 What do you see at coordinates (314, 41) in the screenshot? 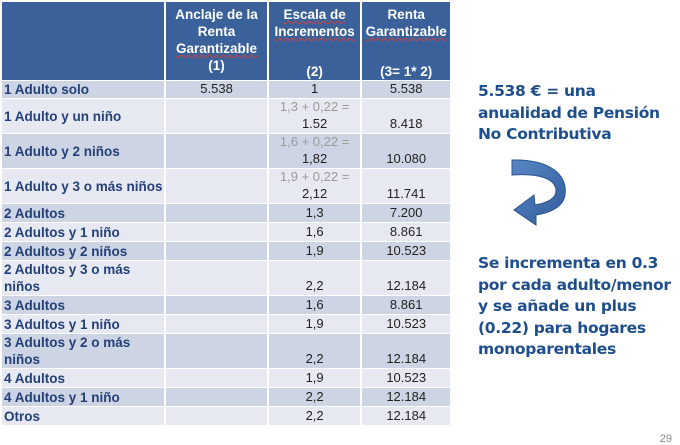
I see `header-escala: Escala de Incrementos (2)` at bounding box center [314, 41].